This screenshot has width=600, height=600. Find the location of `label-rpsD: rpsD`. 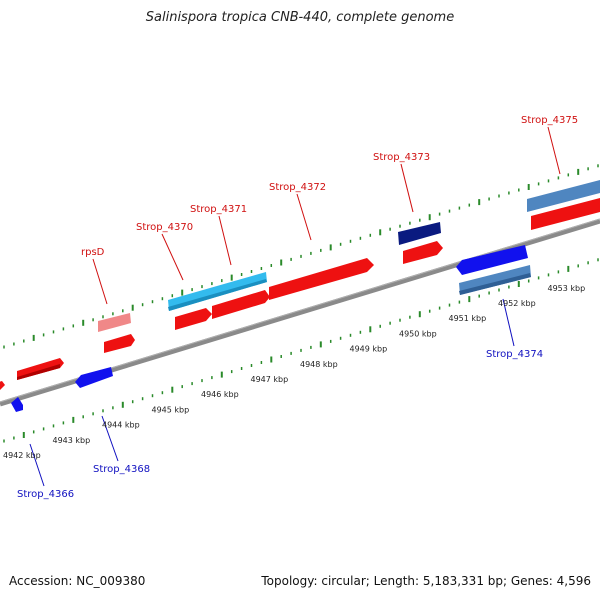

label-rpsD: rpsD is located at coordinates (93, 252).